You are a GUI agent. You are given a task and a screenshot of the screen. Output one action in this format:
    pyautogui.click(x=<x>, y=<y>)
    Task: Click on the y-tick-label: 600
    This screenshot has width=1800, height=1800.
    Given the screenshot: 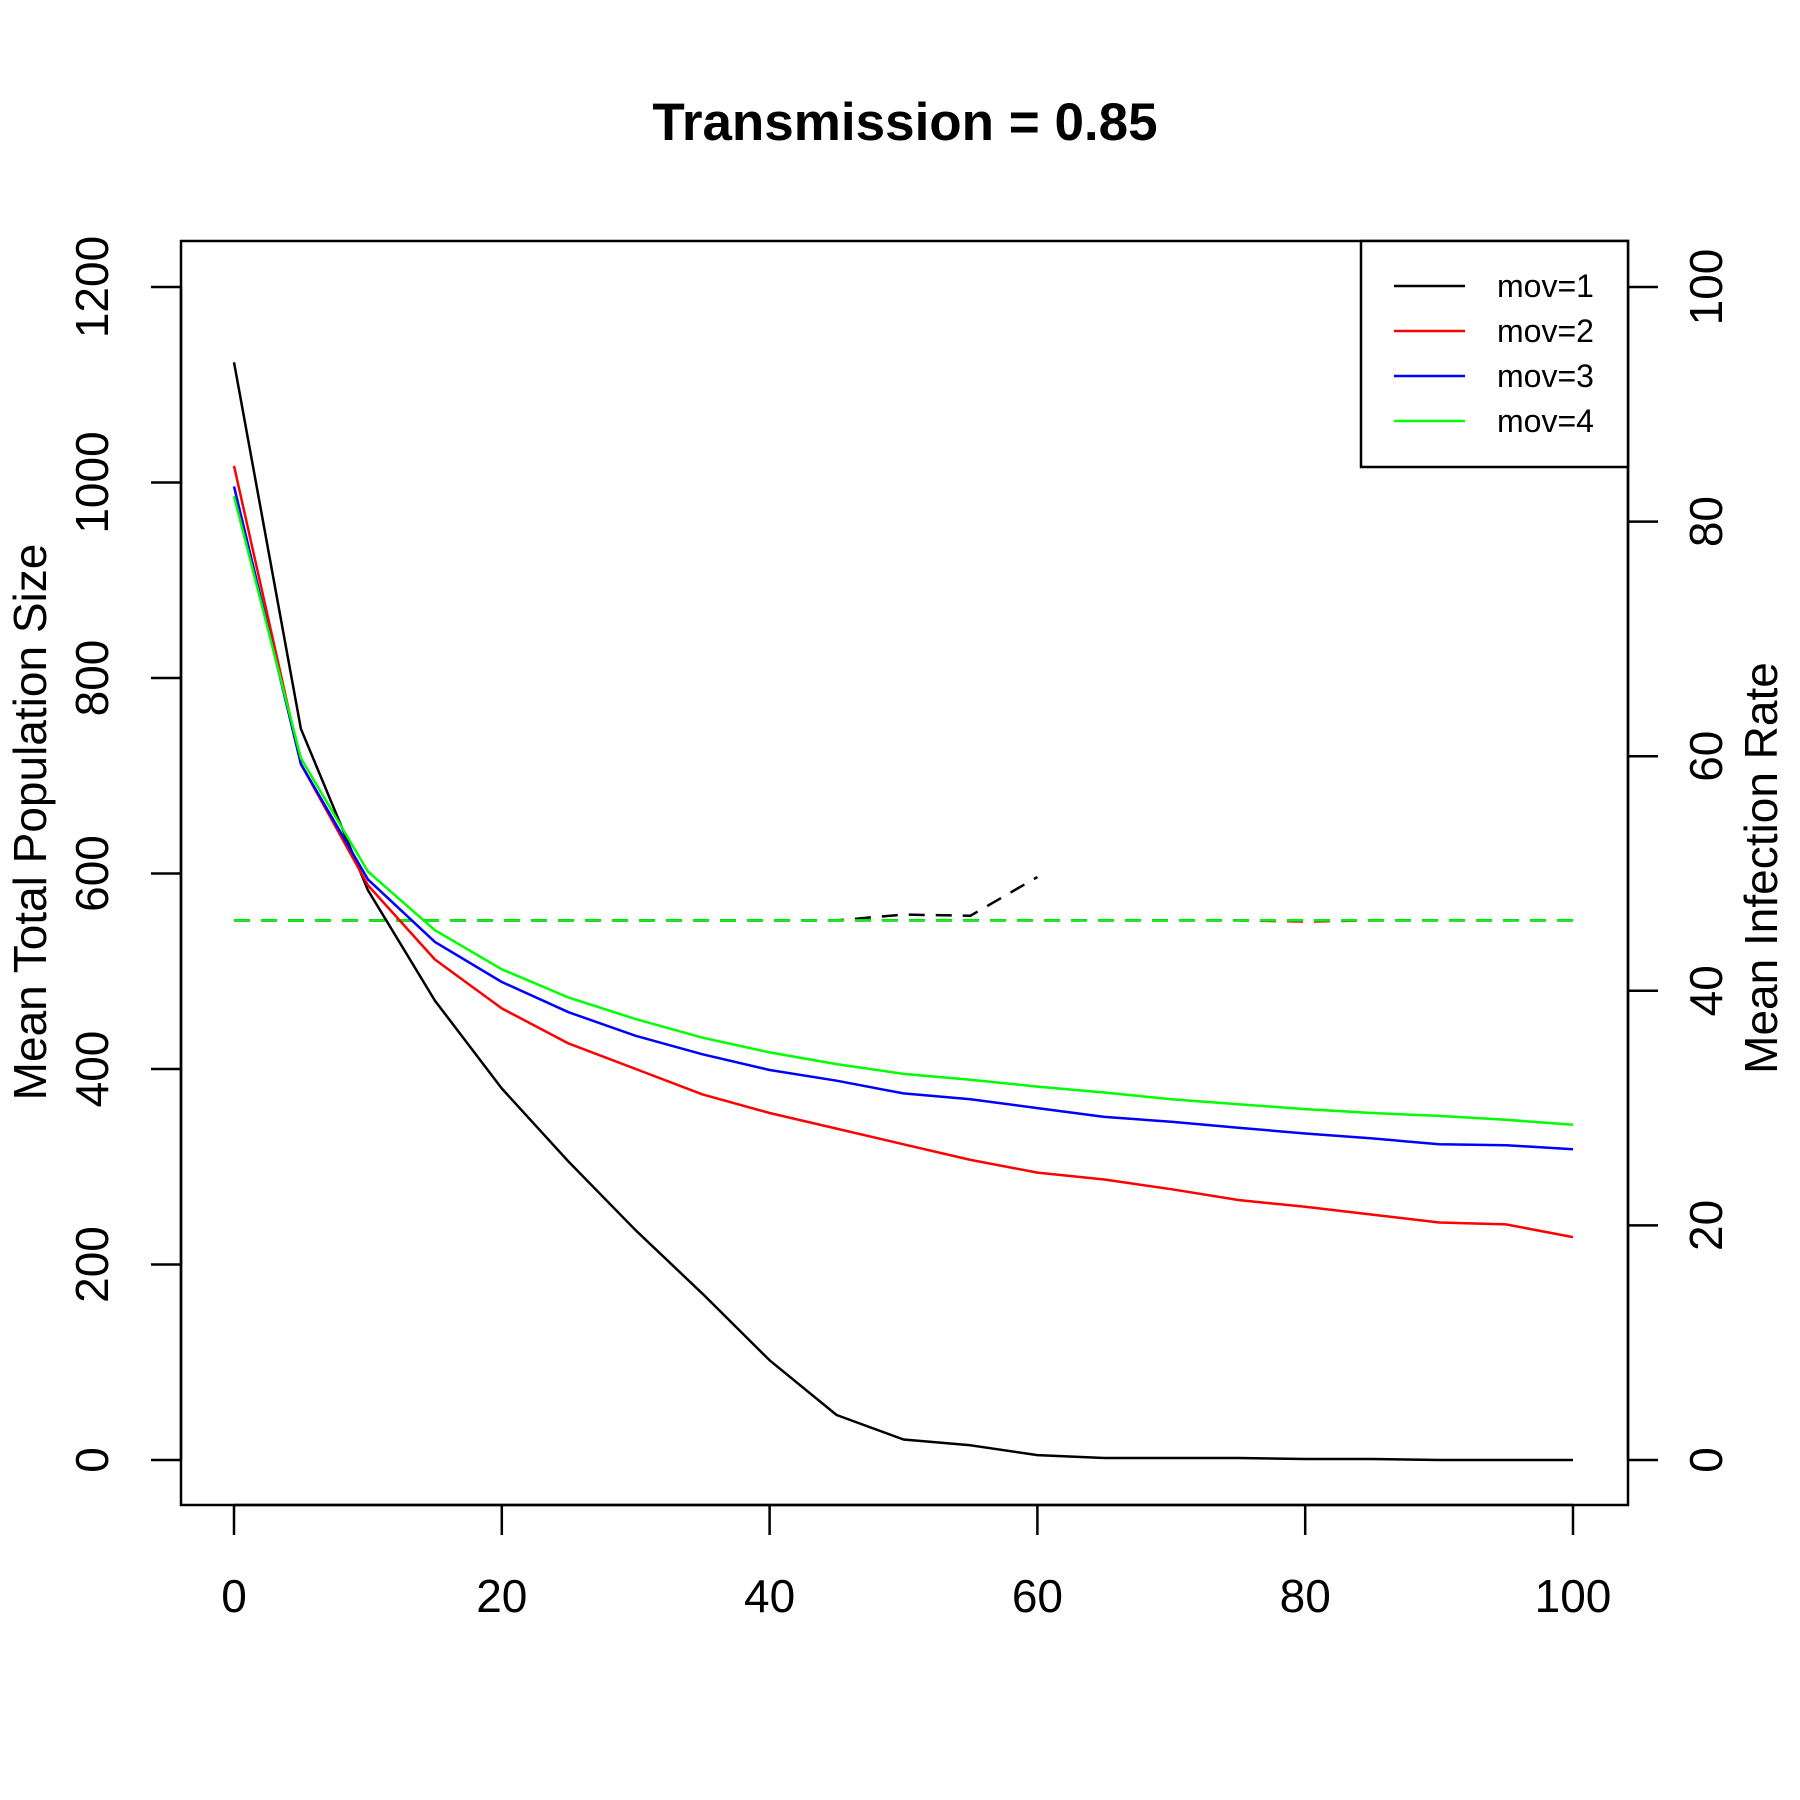 What is the action you would take?
    pyautogui.click(x=92, y=873)
    